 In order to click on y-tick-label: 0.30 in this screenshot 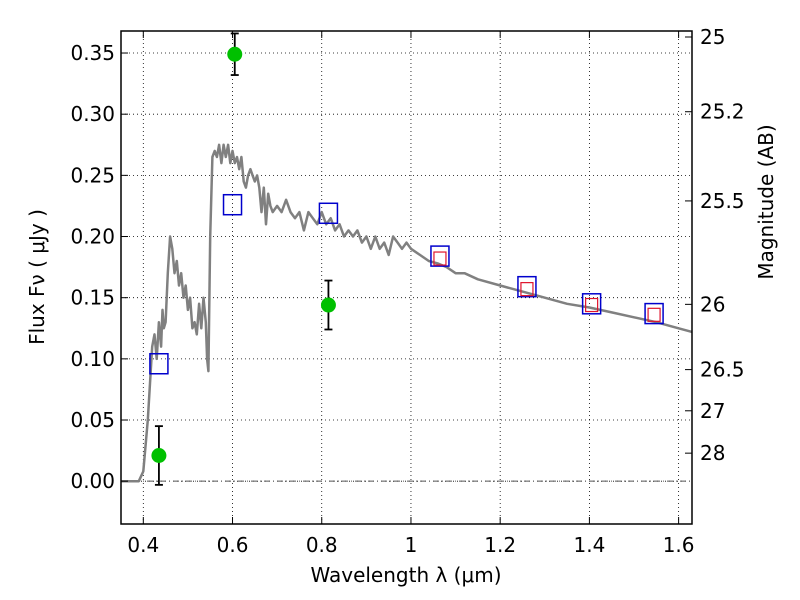, I will do `click(92, 114)`.